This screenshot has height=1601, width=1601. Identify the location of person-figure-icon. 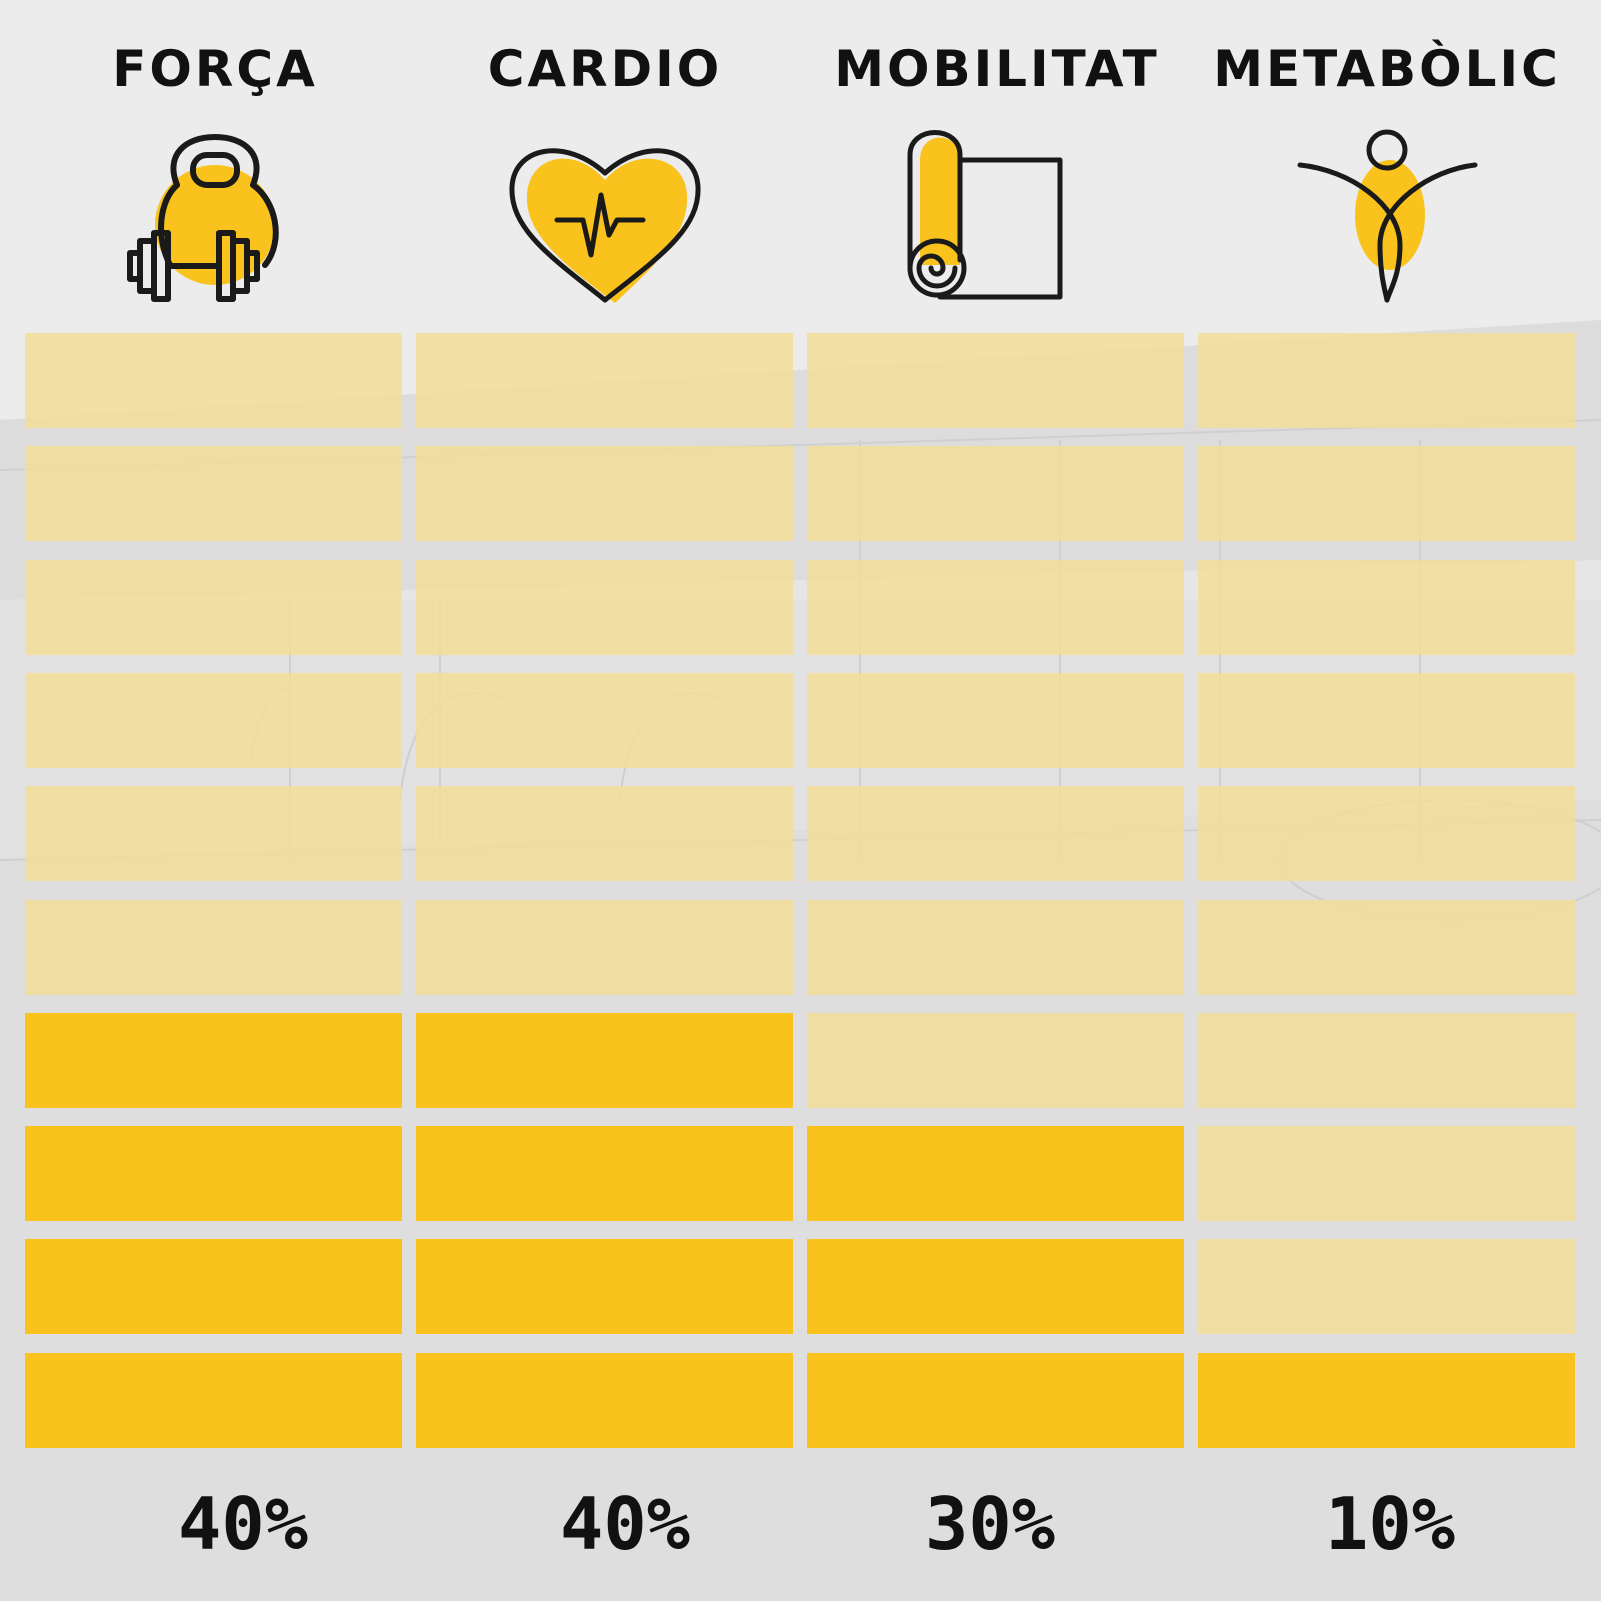
(1387, 216).